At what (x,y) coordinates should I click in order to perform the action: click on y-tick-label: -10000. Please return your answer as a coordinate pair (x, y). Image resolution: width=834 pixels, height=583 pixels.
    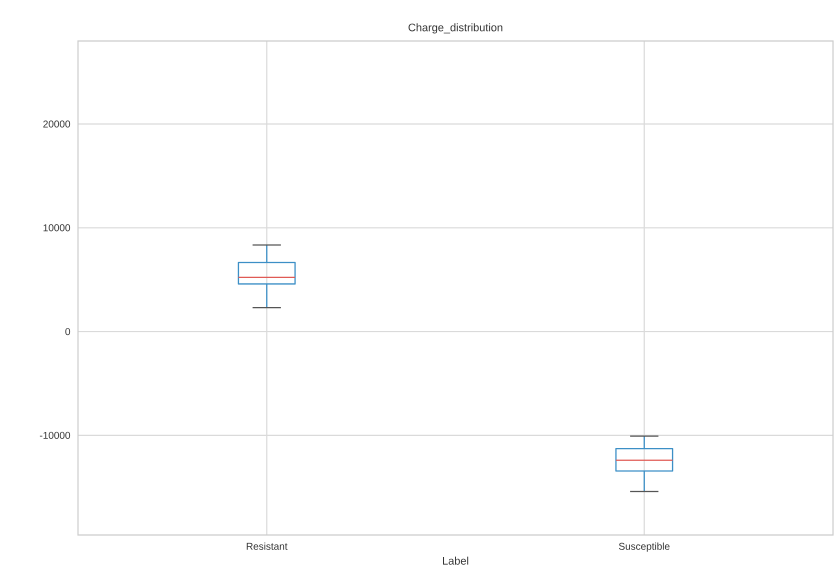
    Looking at the image, I should click on (55, 435).